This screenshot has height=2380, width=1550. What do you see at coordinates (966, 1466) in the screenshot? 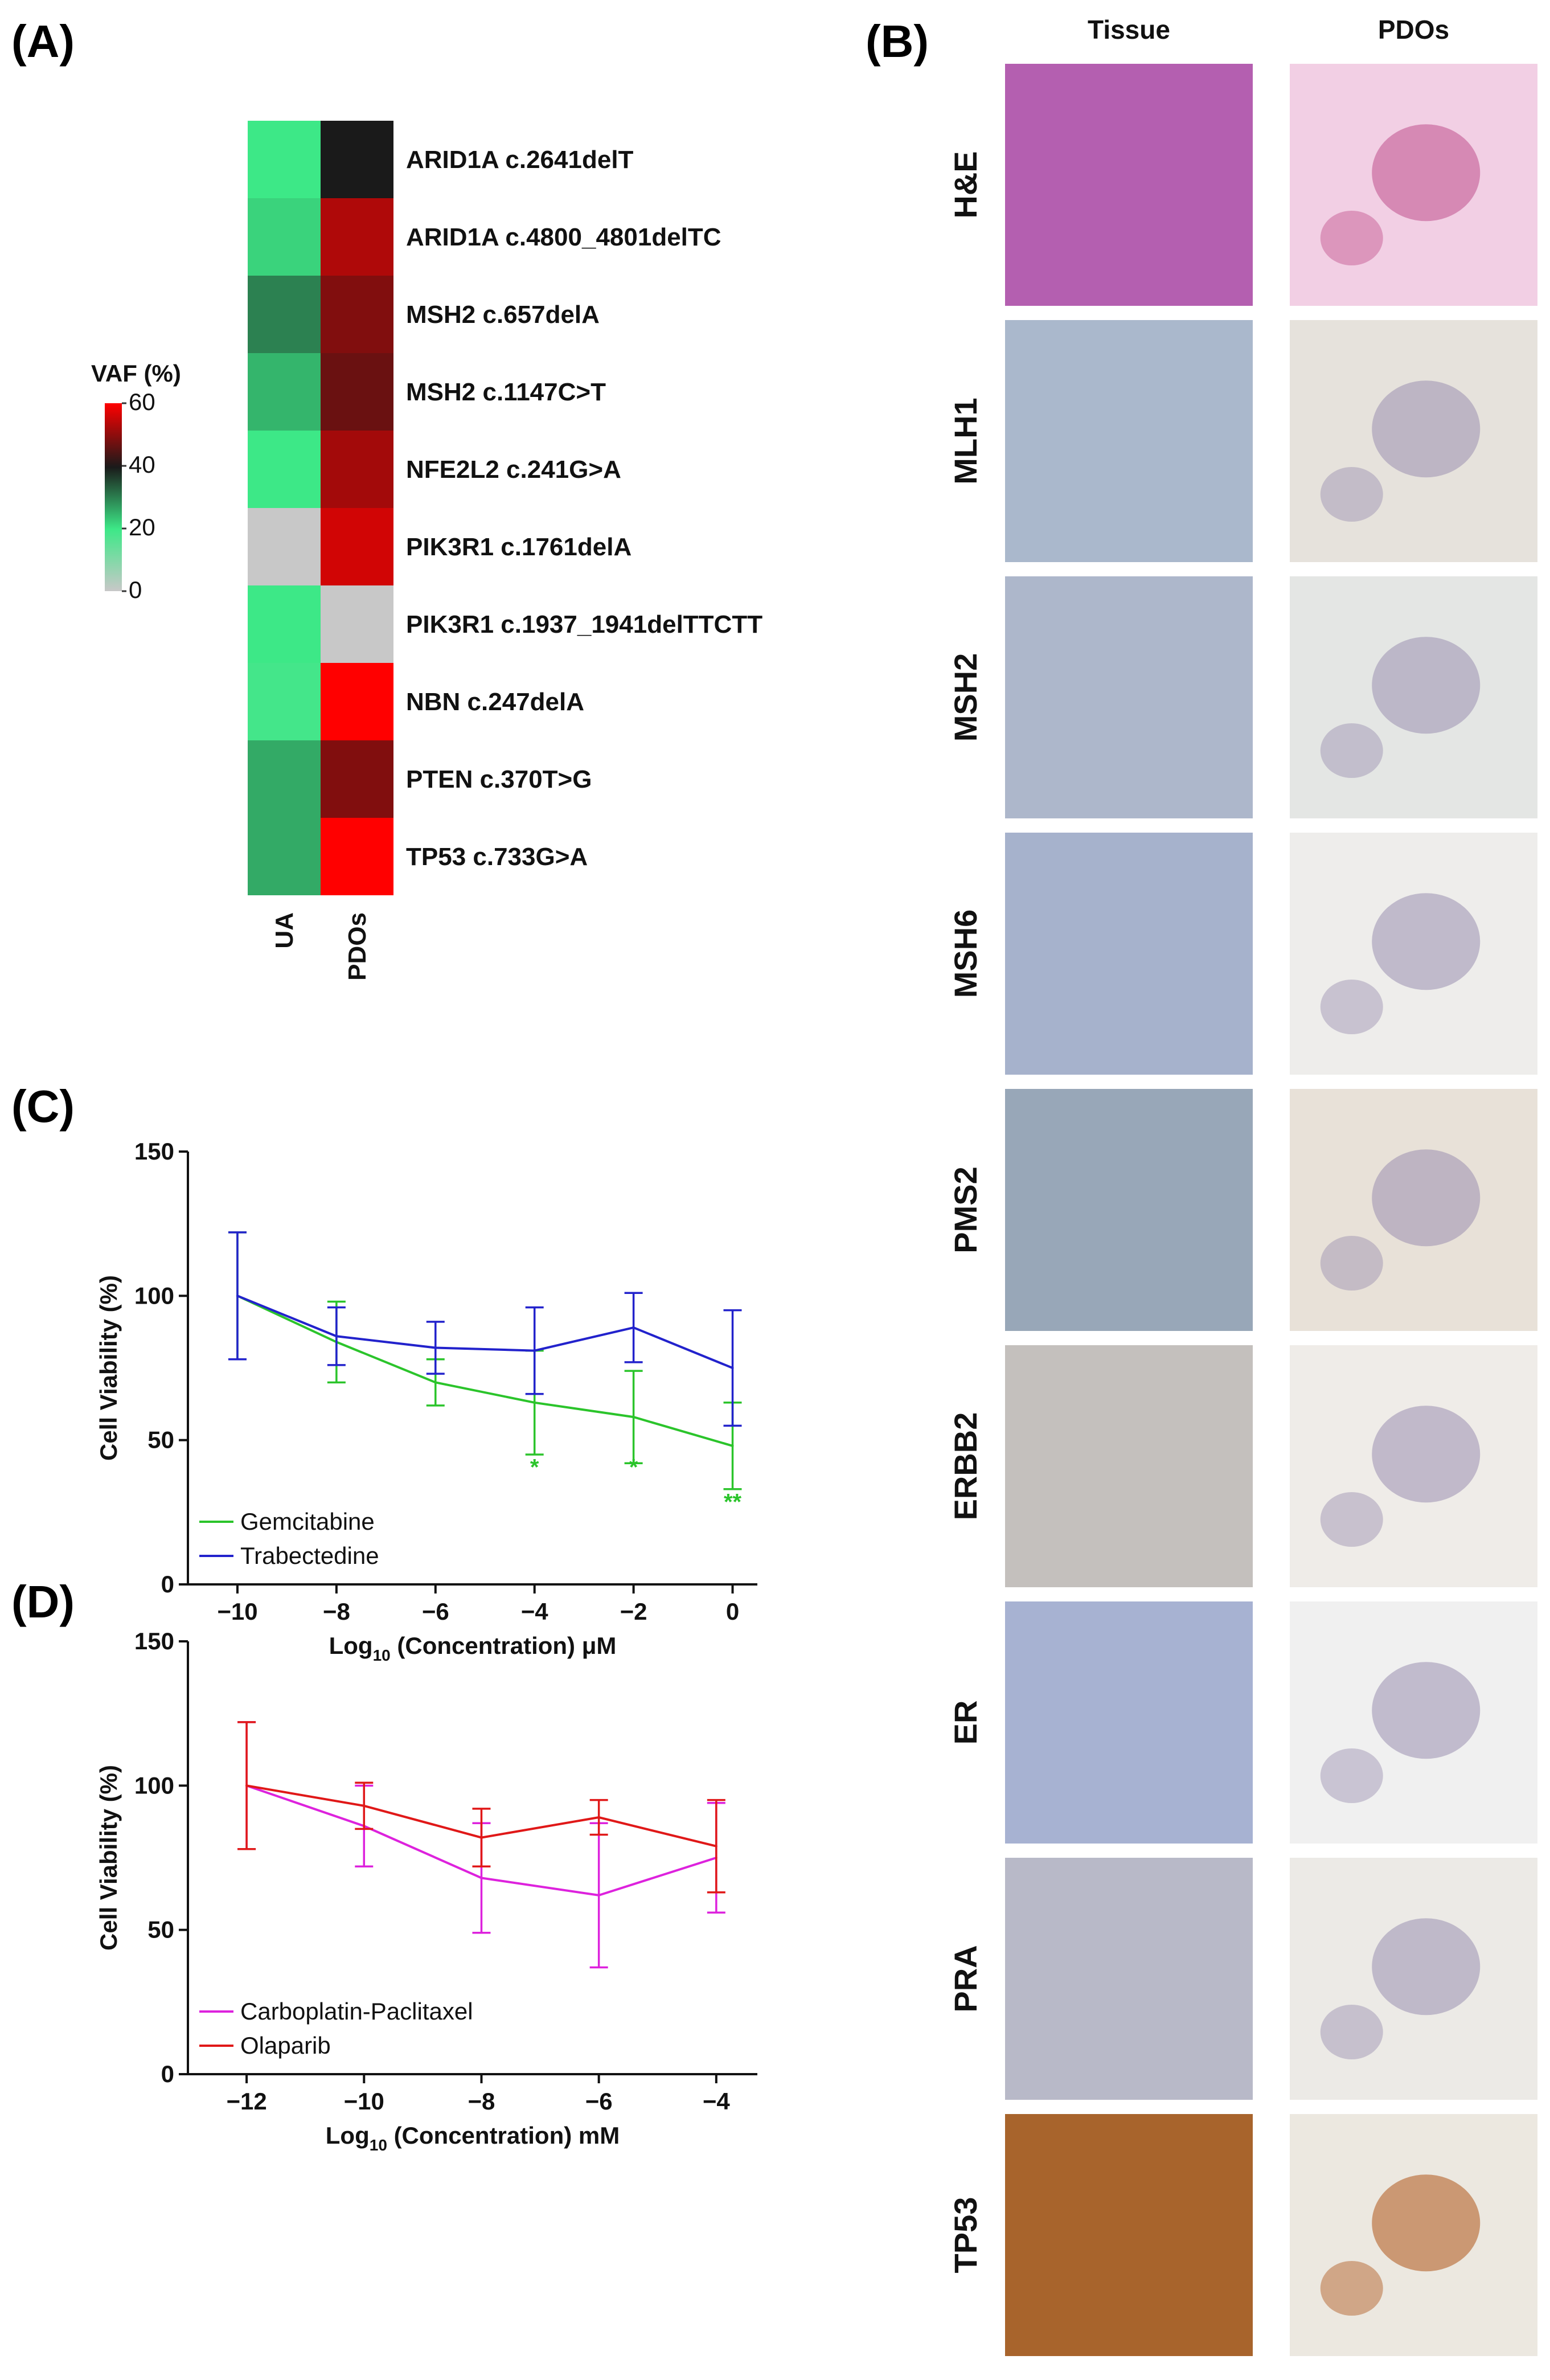
I see `ihc-stain-label: ERBB2` at bounding box center [966, 1466].